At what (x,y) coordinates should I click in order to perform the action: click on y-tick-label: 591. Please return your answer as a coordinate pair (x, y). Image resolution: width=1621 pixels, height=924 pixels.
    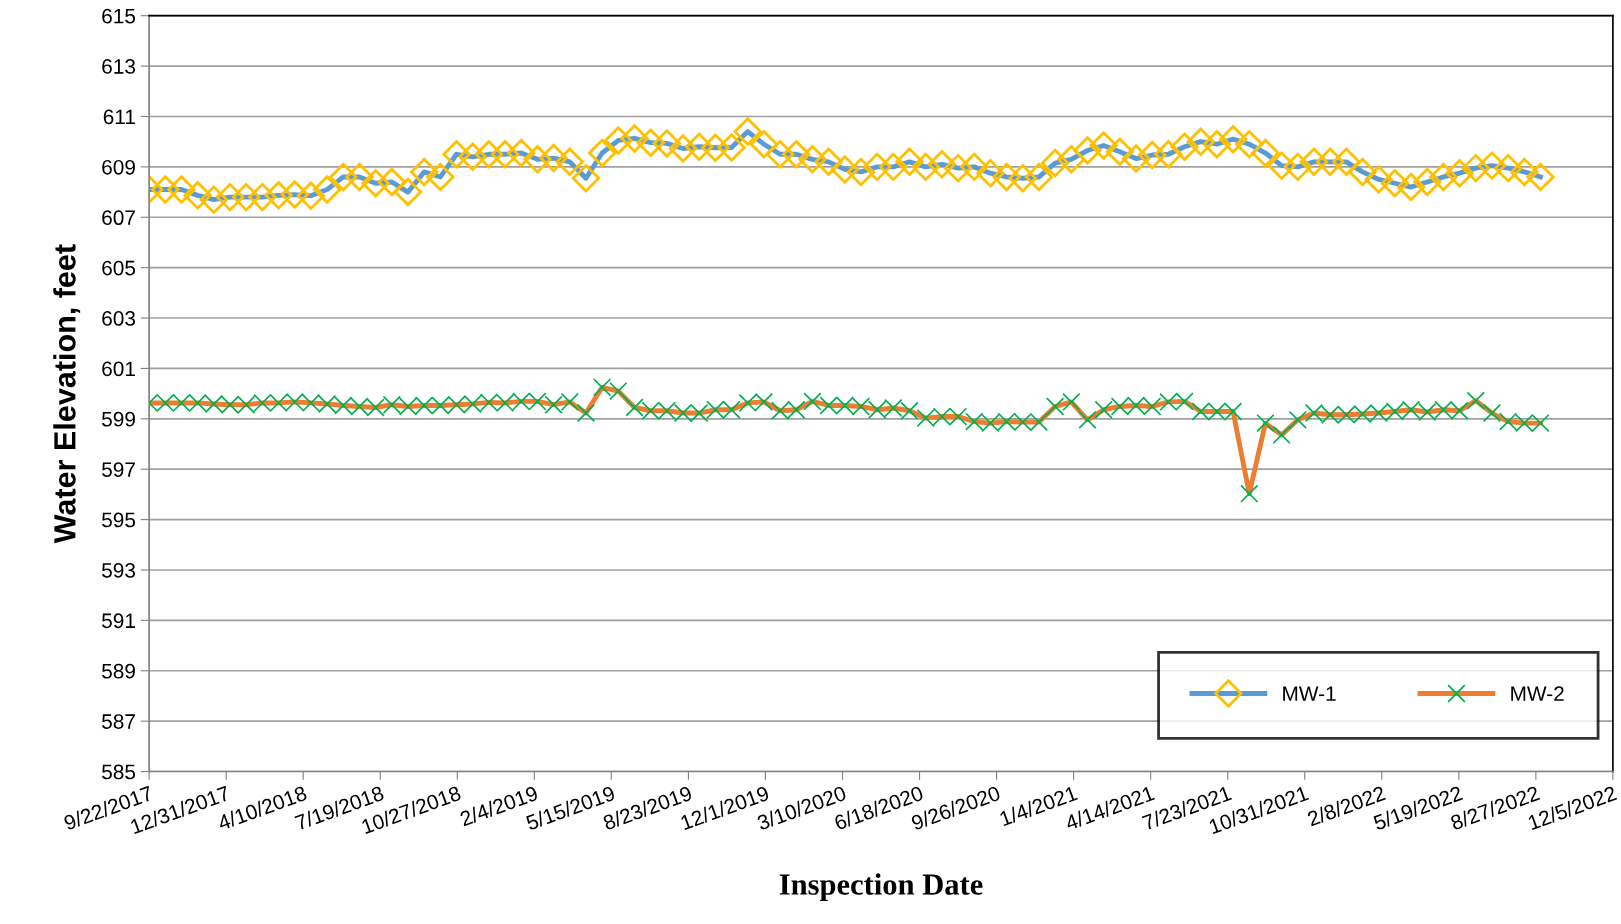
    Looking at the image, I should click on (118, 621).